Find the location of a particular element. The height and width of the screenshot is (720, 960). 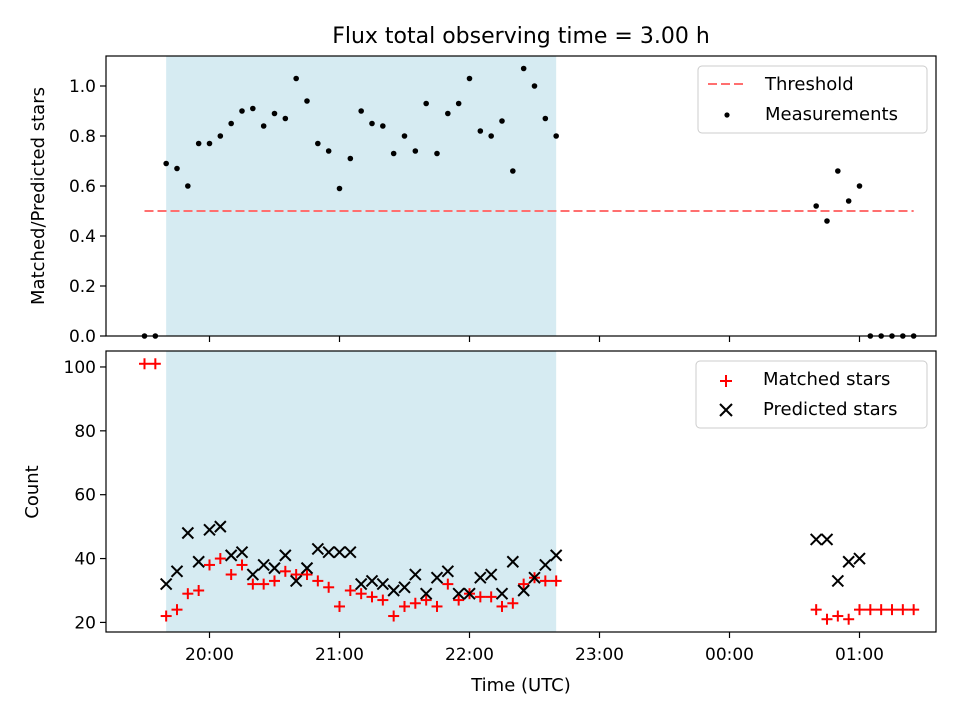

legend-matched-label: Matched stars is located at coordinates (826, 379).